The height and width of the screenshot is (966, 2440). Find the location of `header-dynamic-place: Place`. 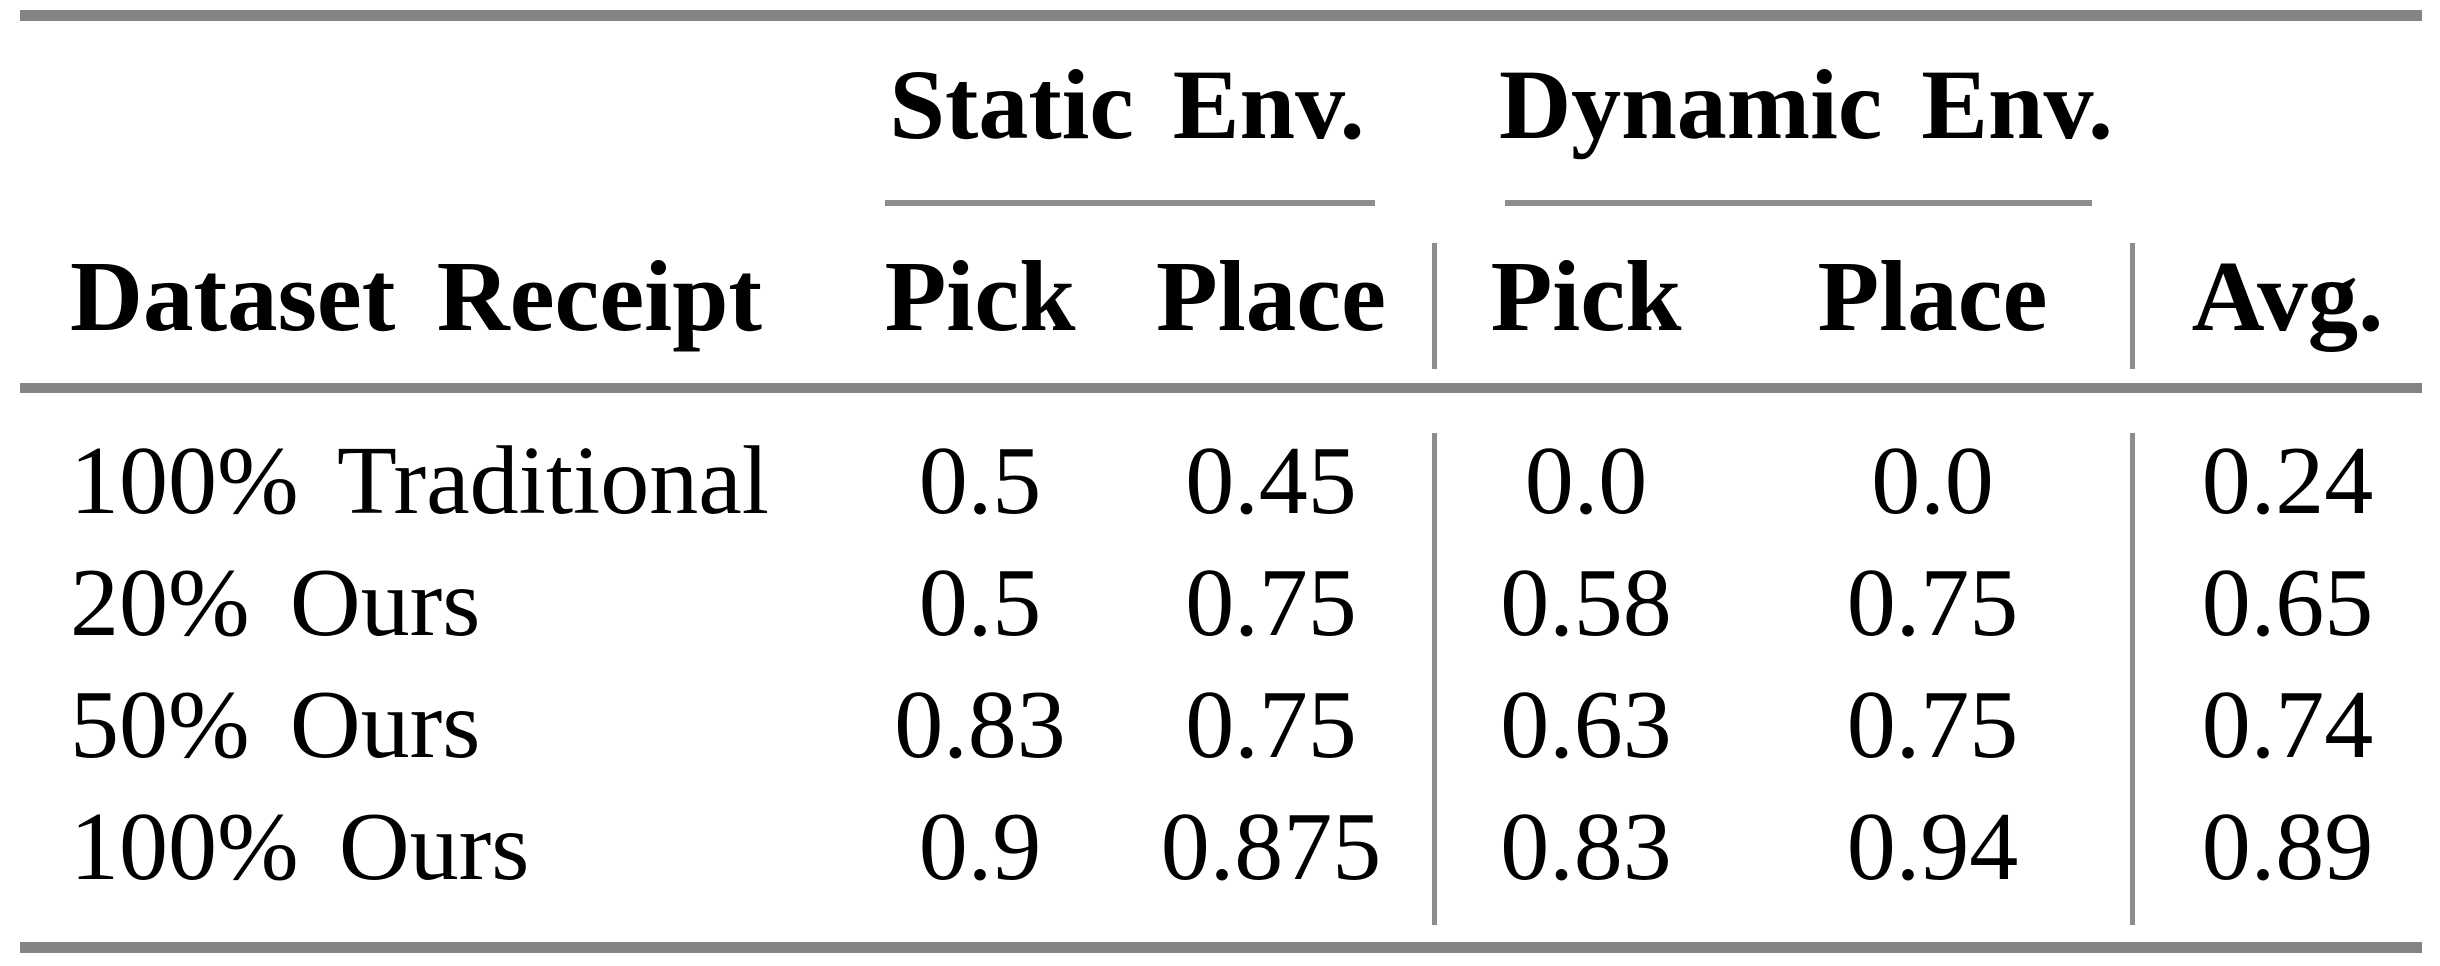

header-dynamic-place: Place is located at coordinates (1932, 296).